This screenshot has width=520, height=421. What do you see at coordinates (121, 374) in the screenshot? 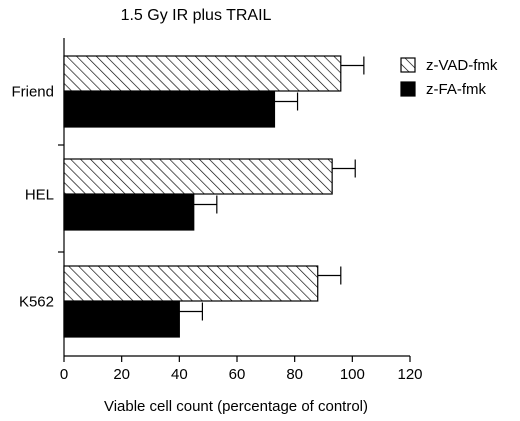
I see `x-tick-label: 20` at bounding box center [121, 374].